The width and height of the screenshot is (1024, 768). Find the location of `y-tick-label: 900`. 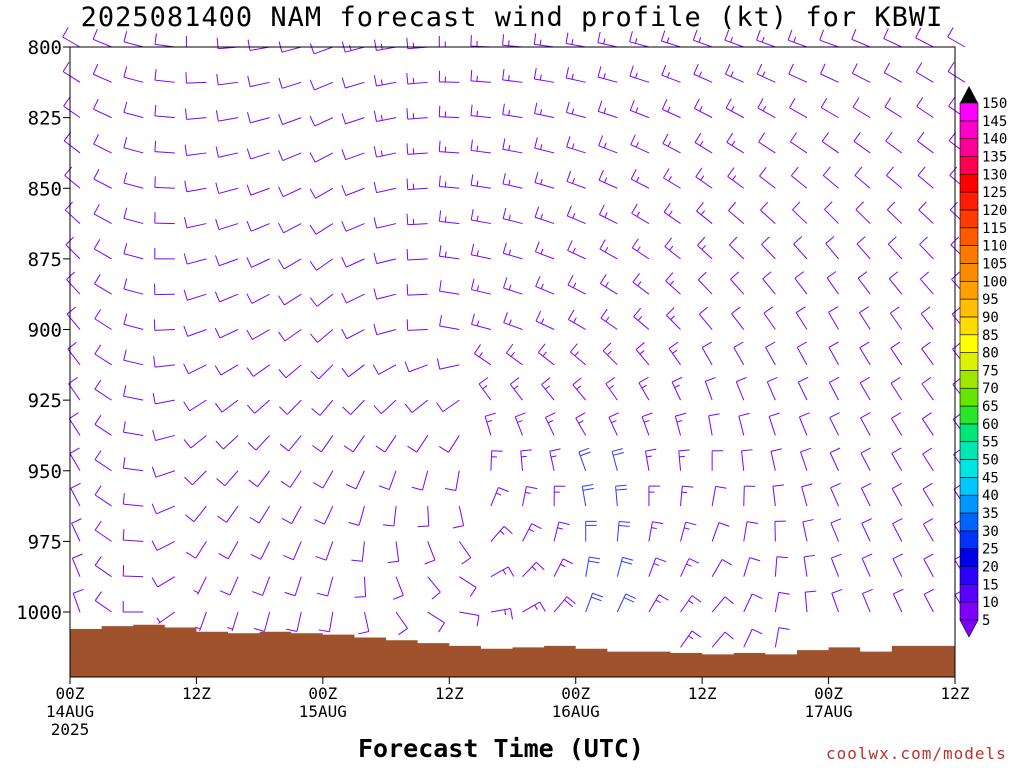

y-tick-label: 900 is located at coordinates (45, 331).